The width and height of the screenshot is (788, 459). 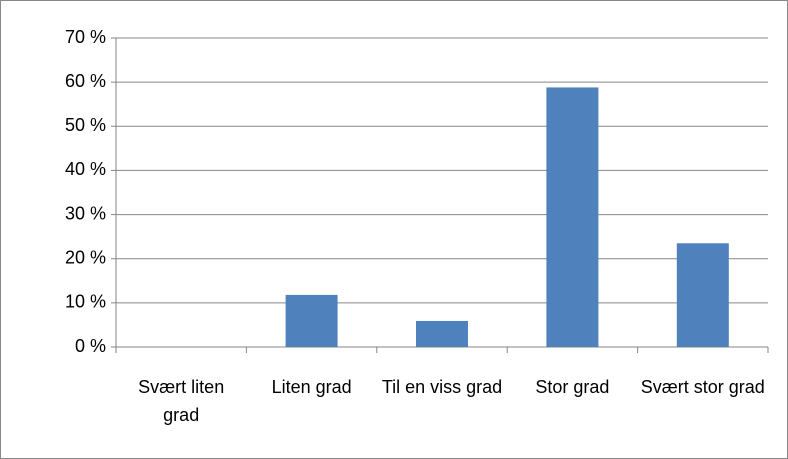 I want to click on y-tick-label: 60 %, so click(x=85, y=81).